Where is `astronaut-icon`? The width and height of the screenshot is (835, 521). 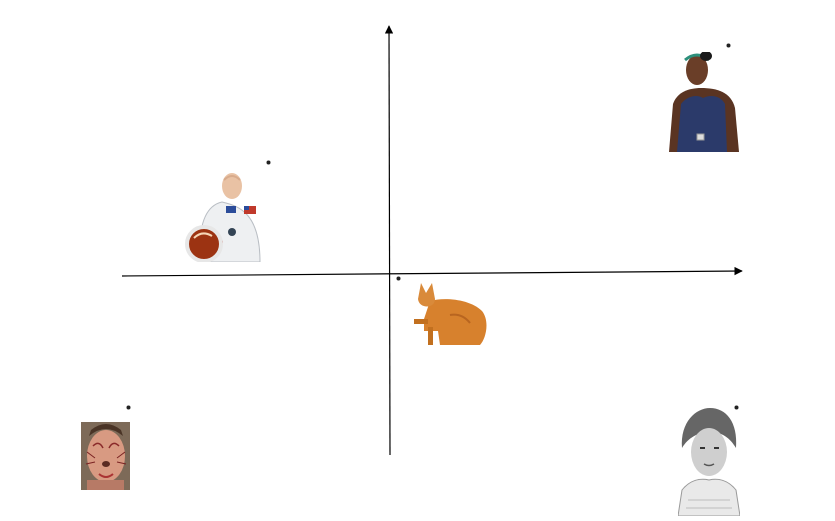
astronaut-icon is located at coordinates (222, 215).